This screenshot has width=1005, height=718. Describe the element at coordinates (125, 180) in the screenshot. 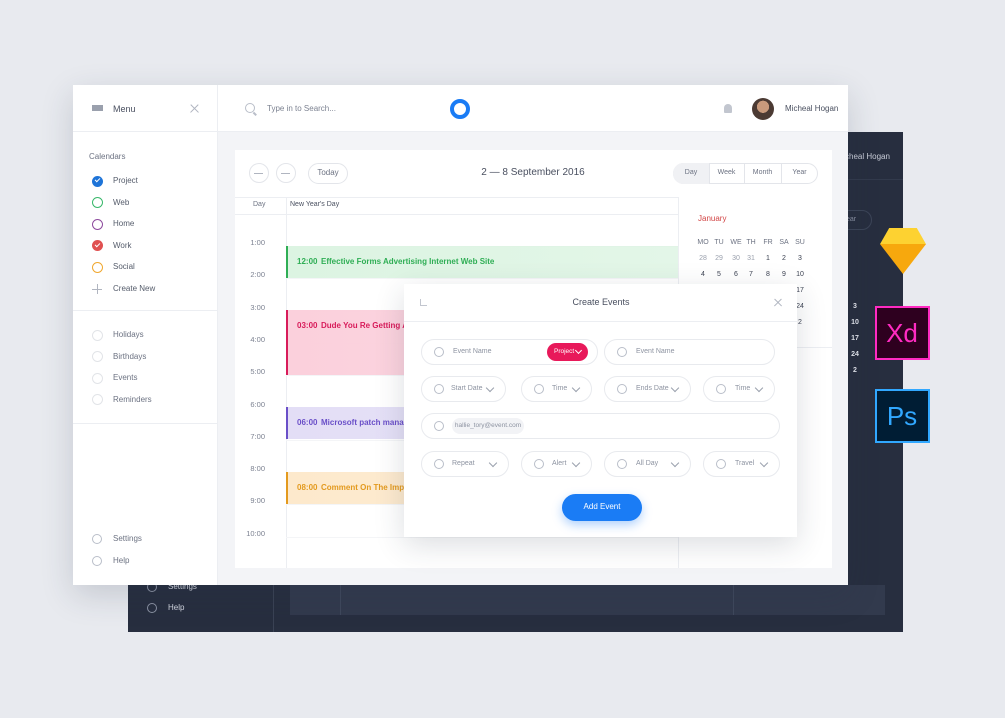

I see `calendar-label: Project` at that location.